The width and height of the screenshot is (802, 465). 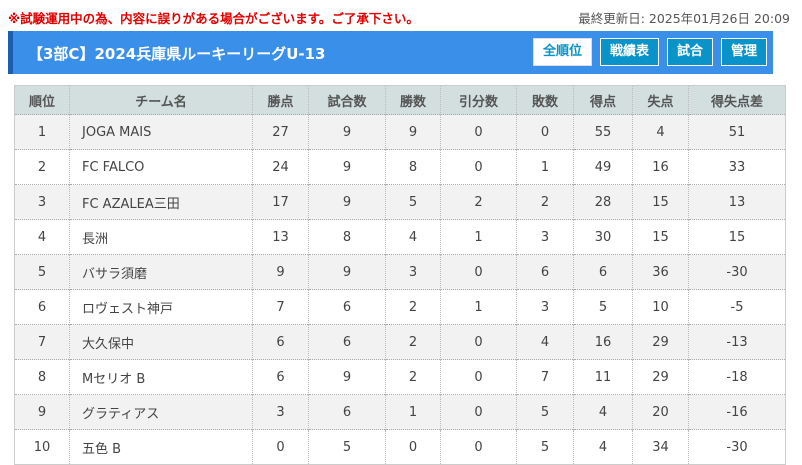 What do you see at coordinates (42, 132) in the screenshot?
I see `cell-rank: 1` at bounding box center [42, 132].